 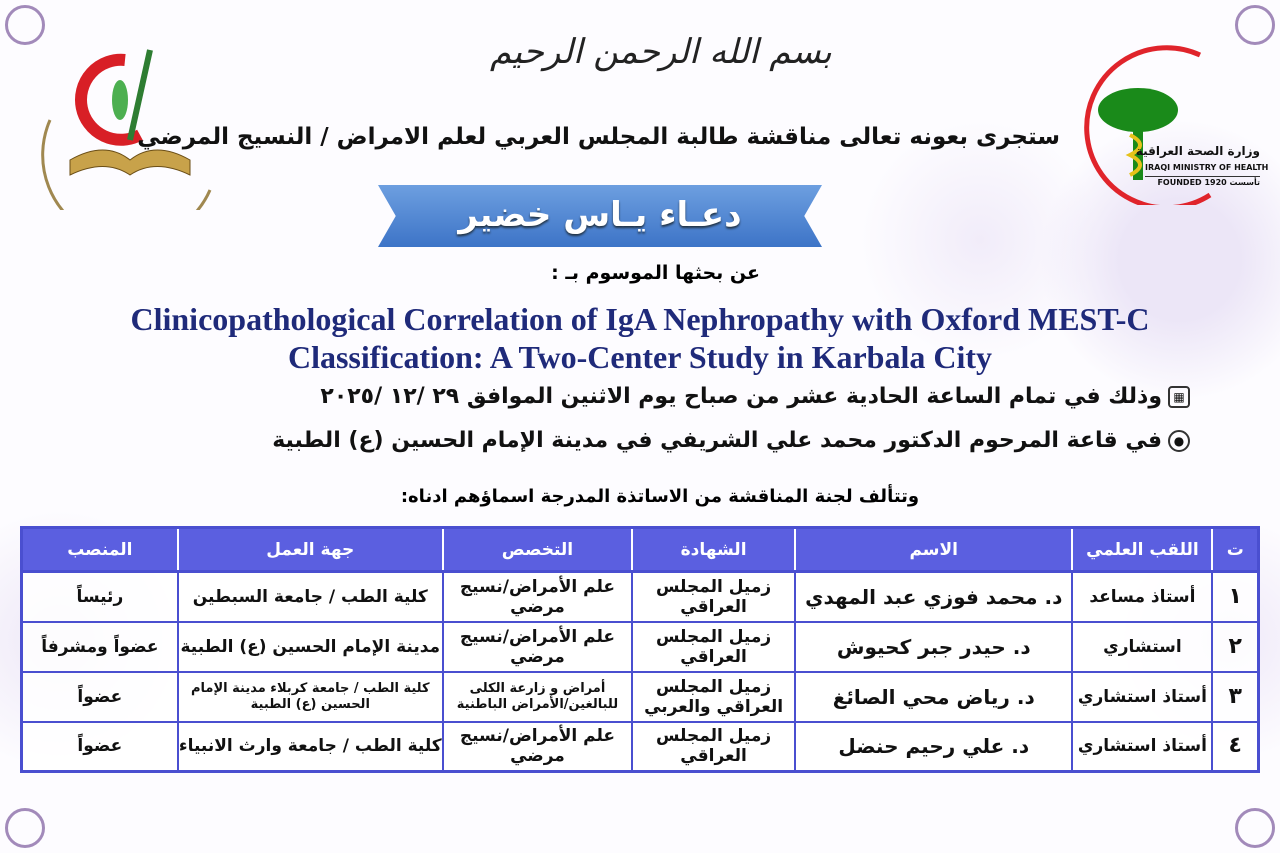 What do you see at coordinates (1179, 441) in the screenshot?
I see `location-pin-icon: ●` at bounding box center [1179, 441].